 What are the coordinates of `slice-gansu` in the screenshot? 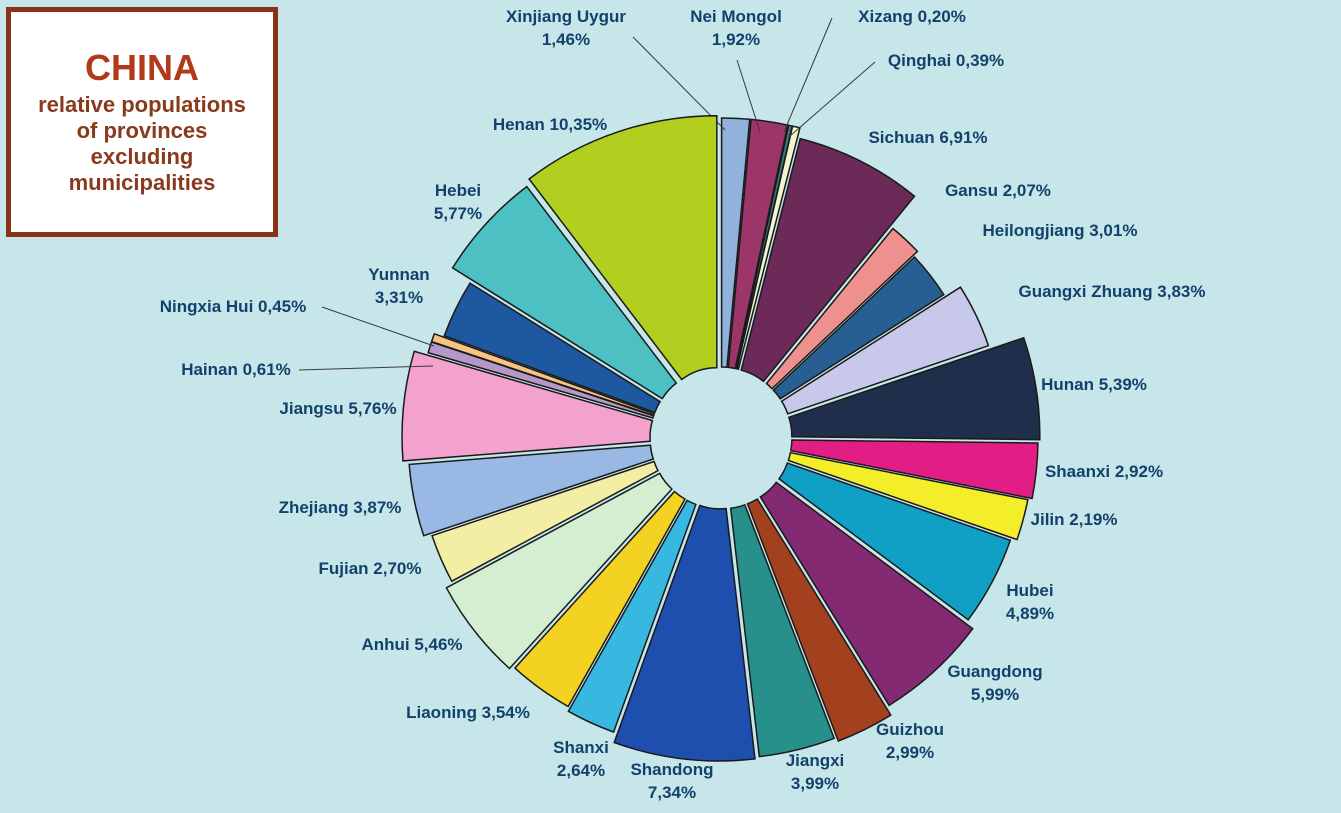 It's located at (842, 308).